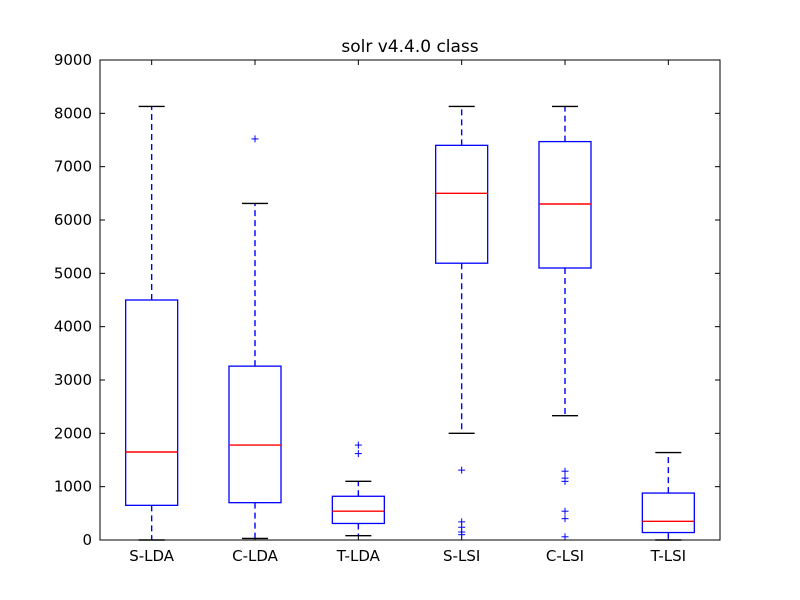 The image size is (800, 600). I want to click on box-t-lsi, so click(668, 513).